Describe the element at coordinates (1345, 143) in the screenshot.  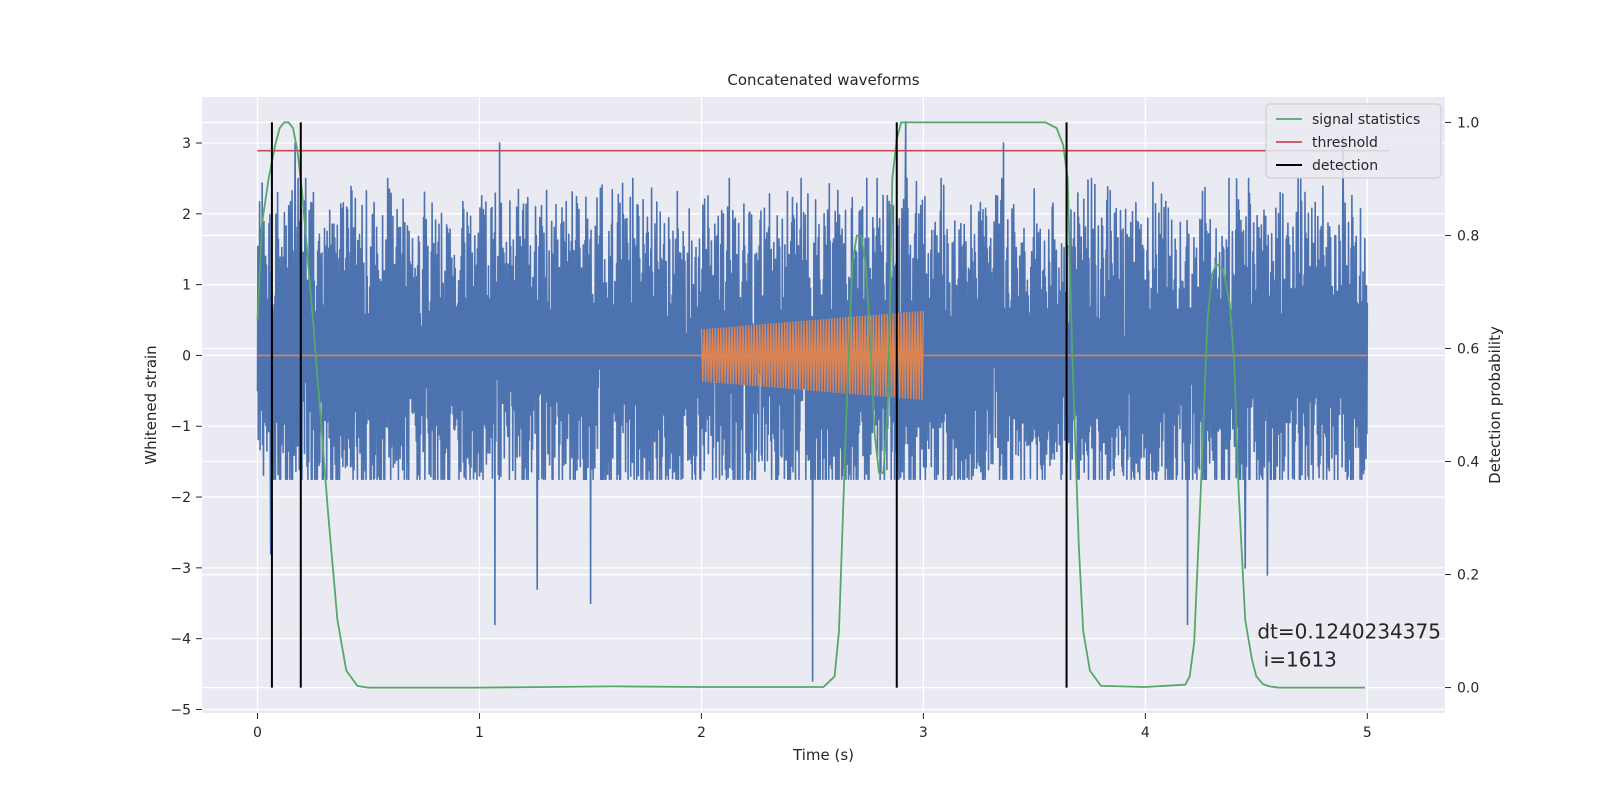
I see `legend-label: threshold` at that location.